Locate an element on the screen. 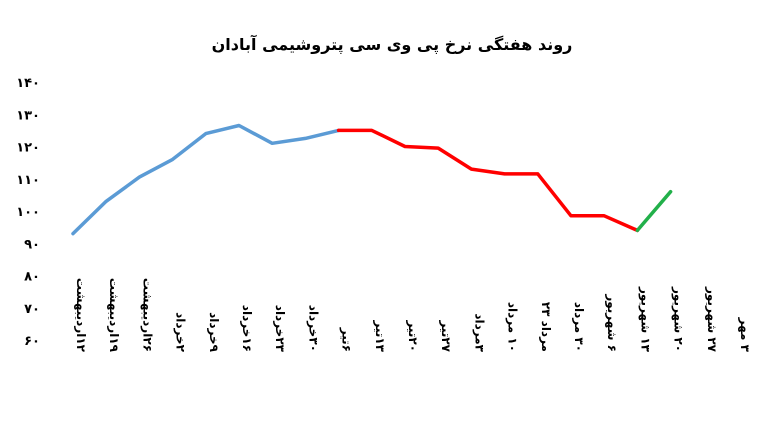 The width and height of the screenshot is (769, 434). y-tick-label: ۱۳۰ is located at coordinates (28, 115).